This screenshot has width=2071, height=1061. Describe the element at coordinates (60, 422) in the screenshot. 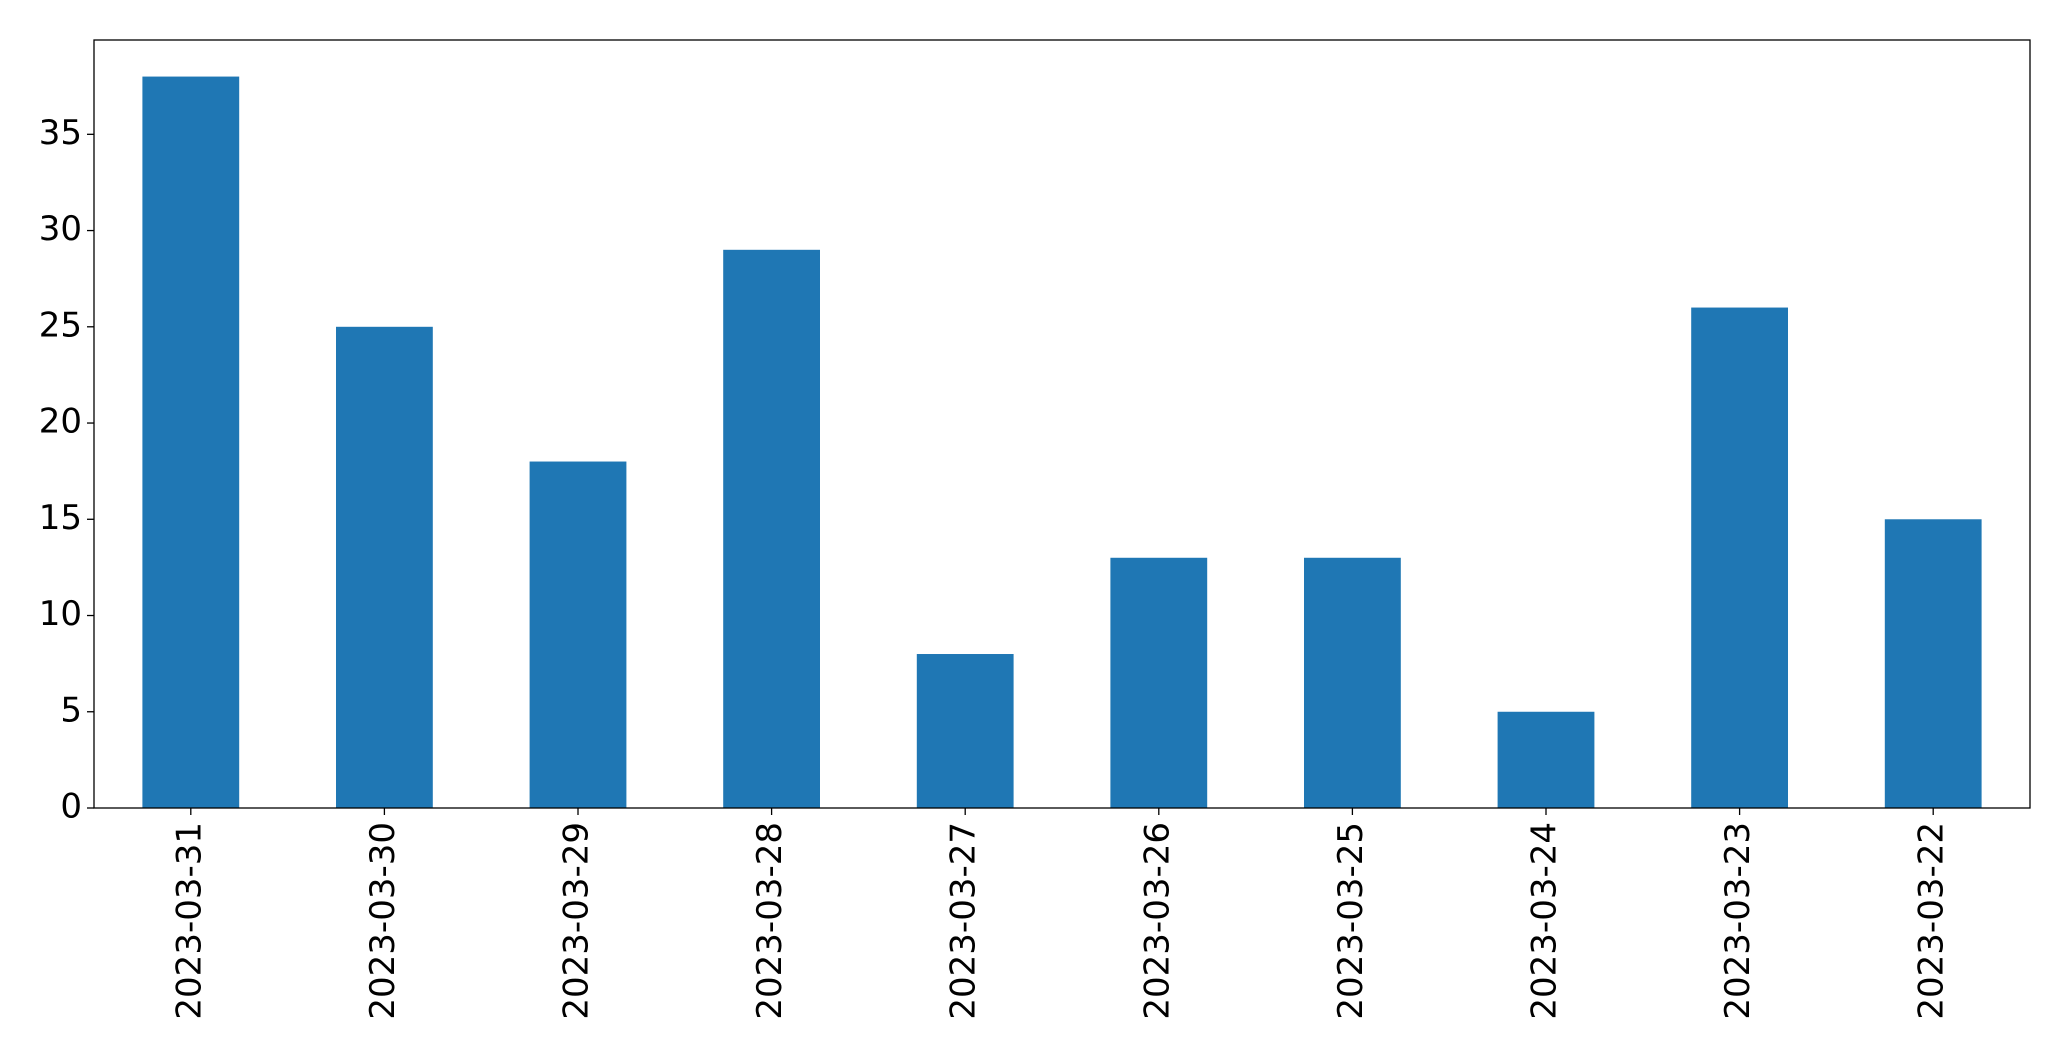

I see `y-tick-label: 20` at that location.